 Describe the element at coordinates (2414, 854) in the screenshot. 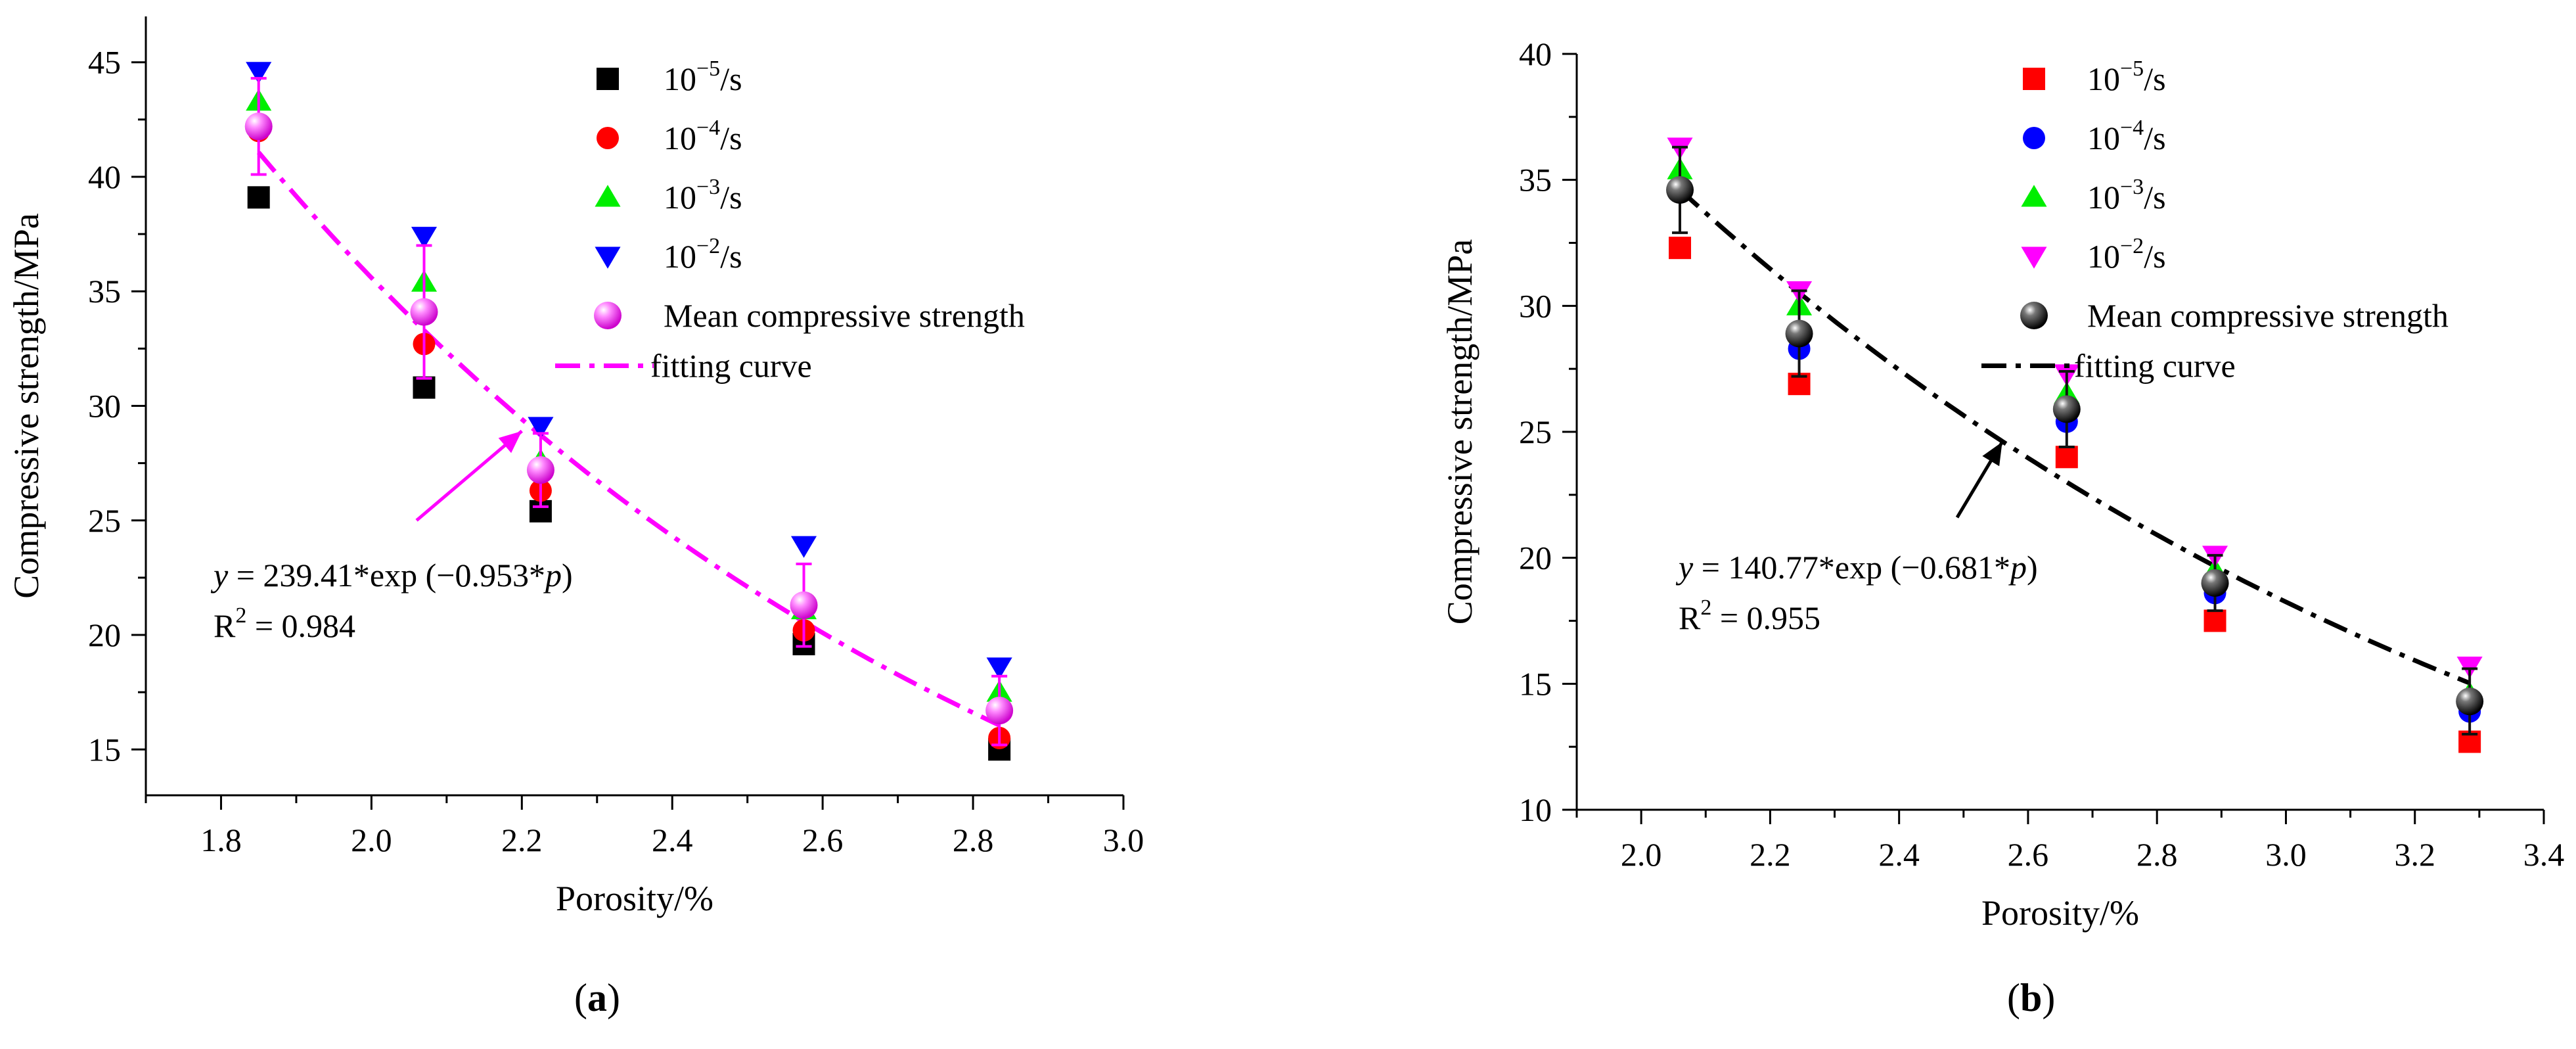

I see `x-tick-label: 3.2` at that location.